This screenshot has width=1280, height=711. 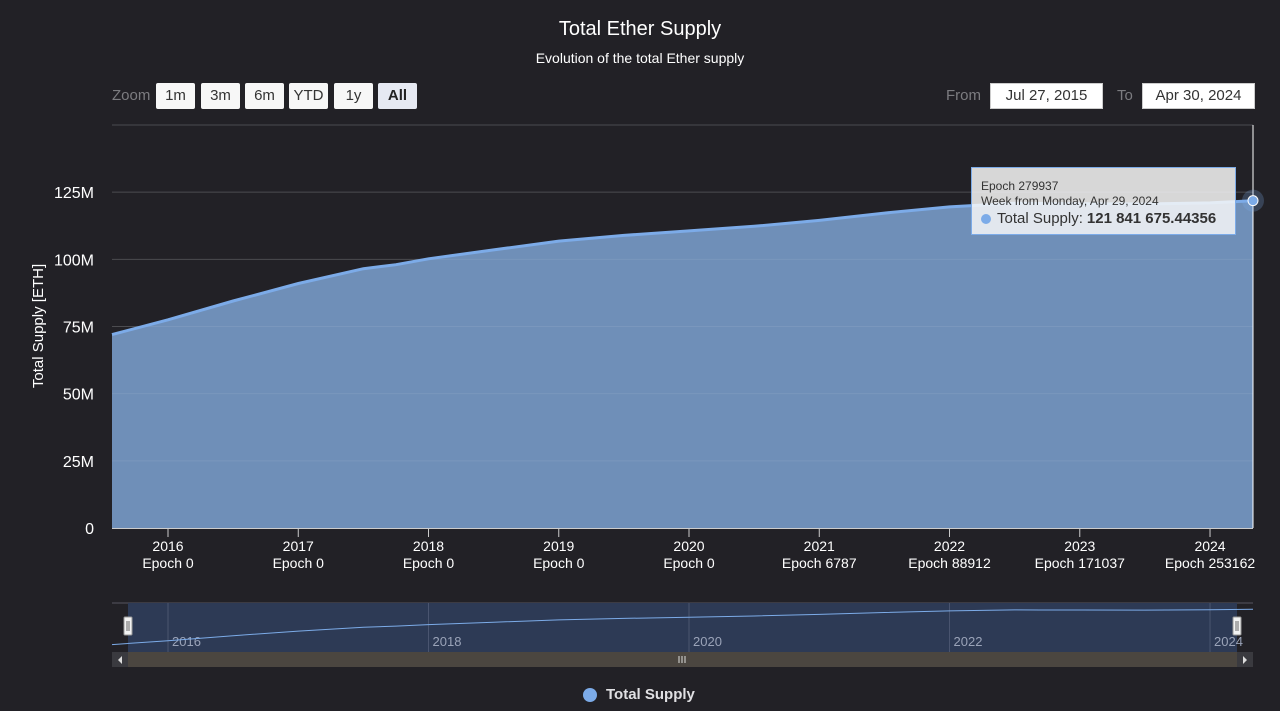 I want to click on zoom-1y-button: 1y, so click(x=353, y=96).